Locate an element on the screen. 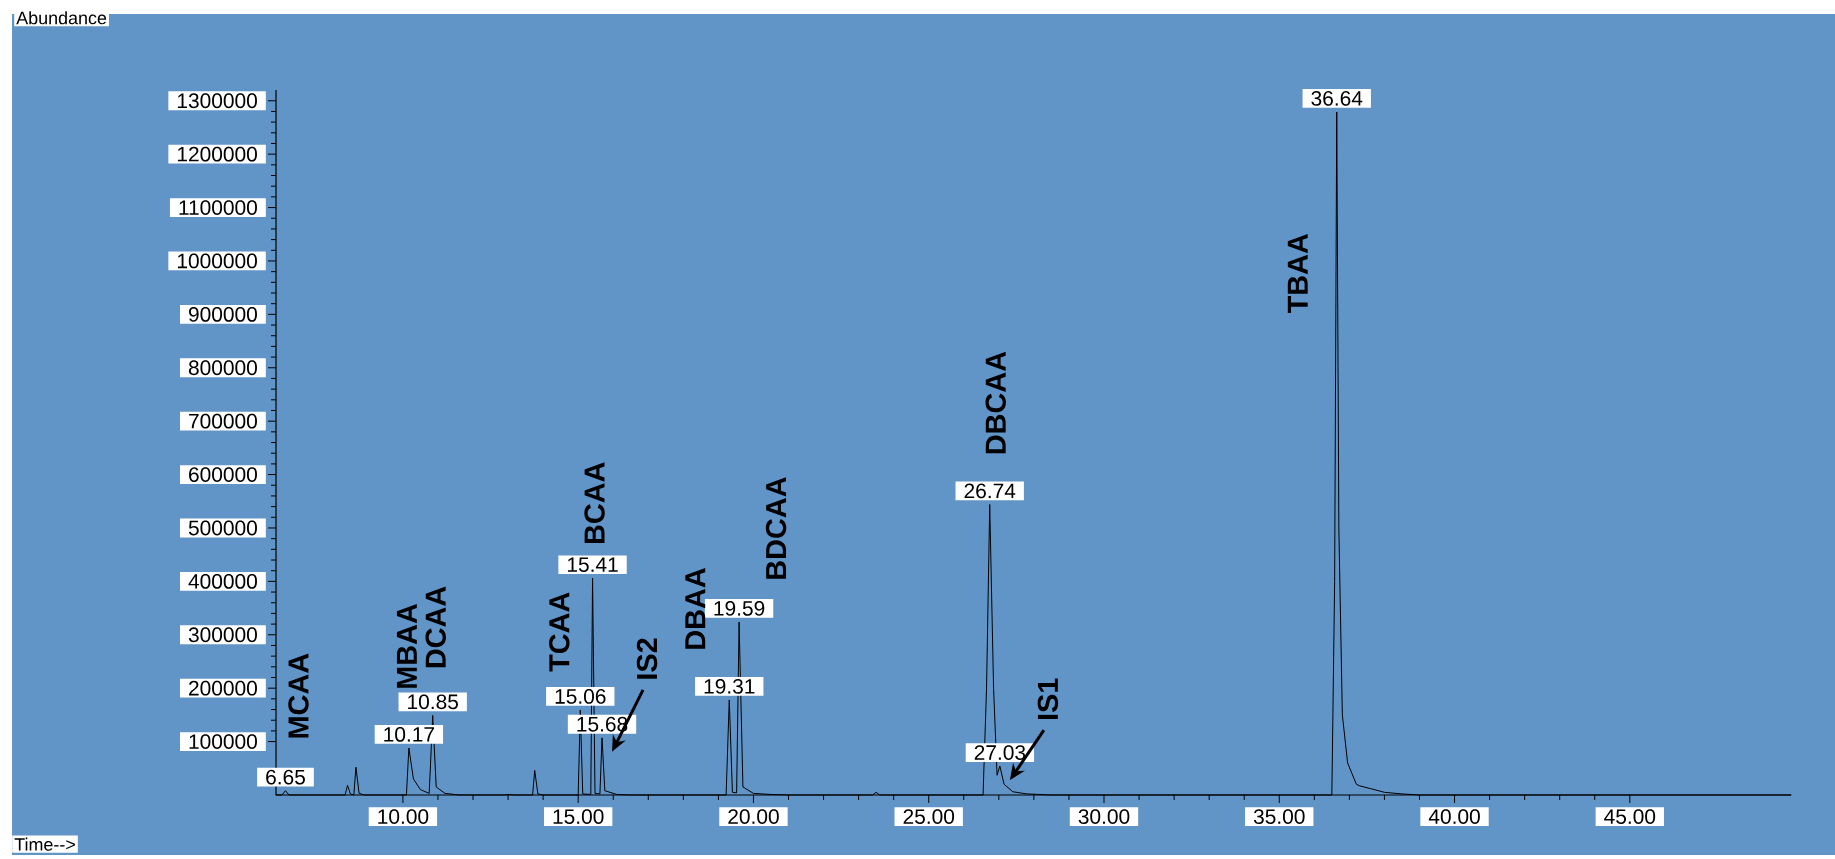 The width and height of the screenshot is (1835, 859). x-tick-label: 10.00 is located at coordinates (403, 816).